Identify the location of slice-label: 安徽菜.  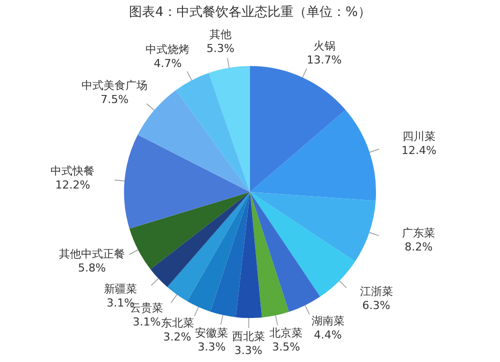
(211, 333).